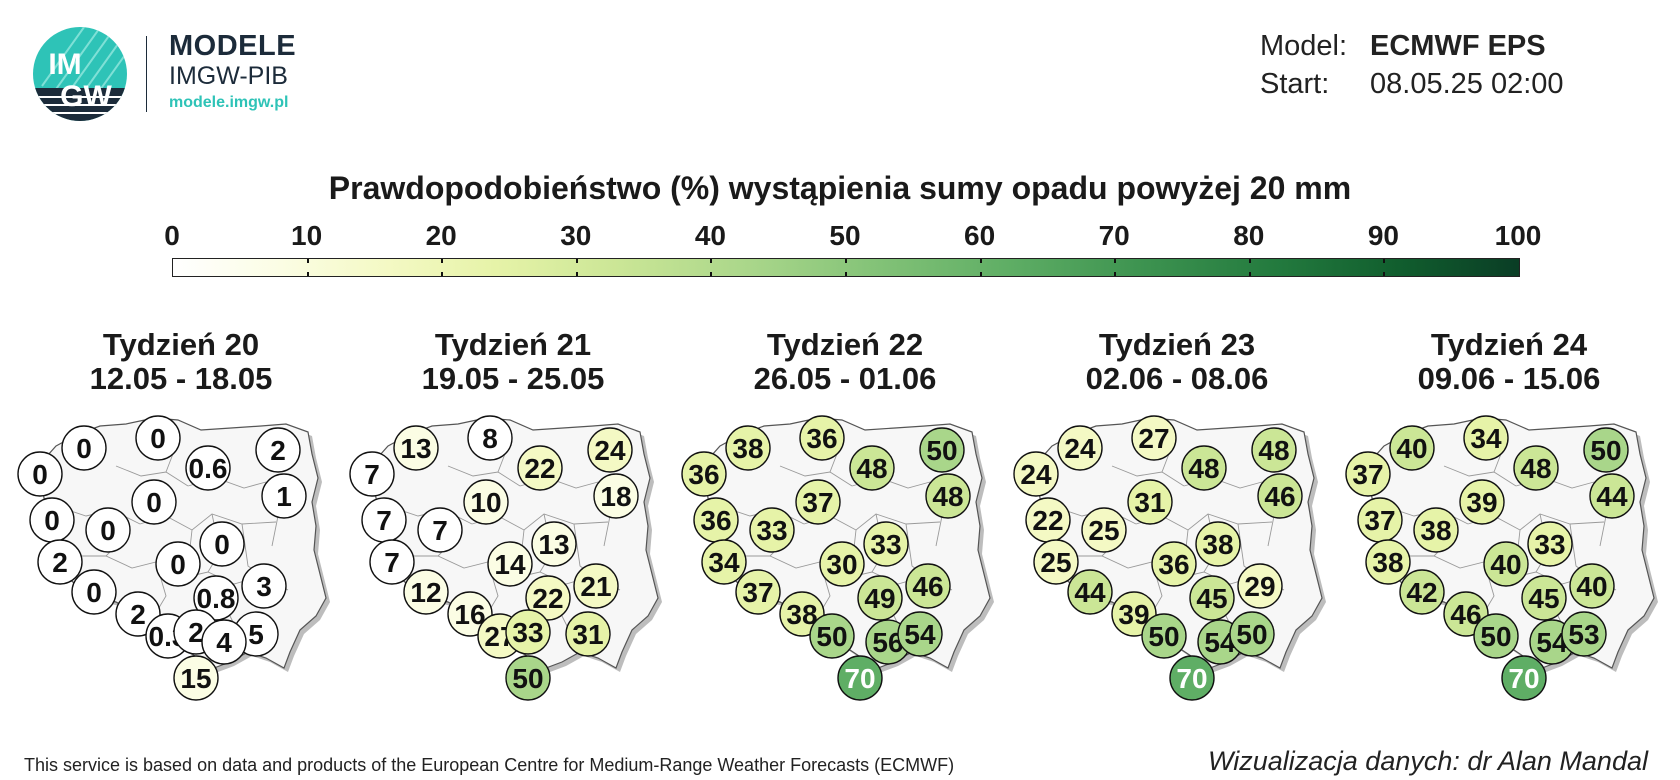 This screenshot has height=780, width=1680. Describe the element at coordinates (1383, 235) in the screenshot. I see `colorbar-tick-label: 90` at that location.